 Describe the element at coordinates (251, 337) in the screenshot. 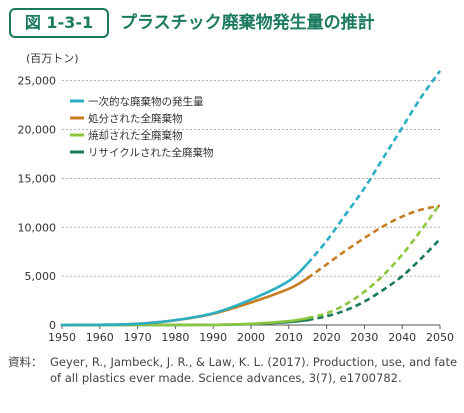

I see `x-tick-label: 2000` at that location.